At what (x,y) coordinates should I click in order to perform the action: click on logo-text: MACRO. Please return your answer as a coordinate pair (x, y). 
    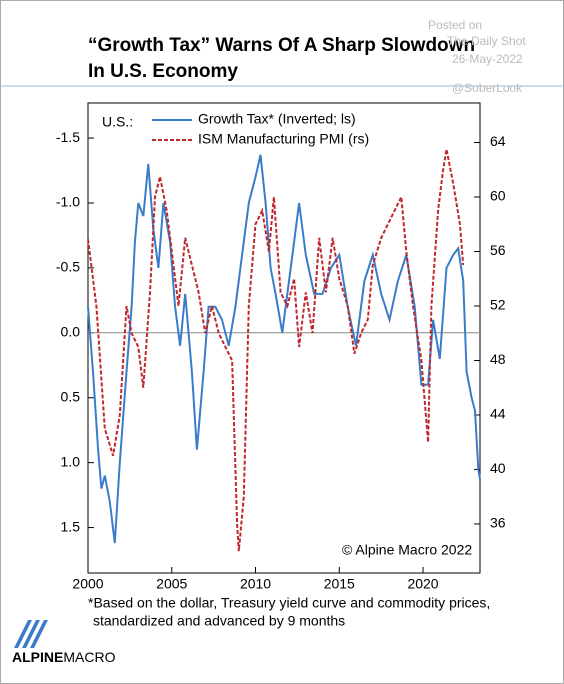
    Looking at the image, I should click on (89, 657).